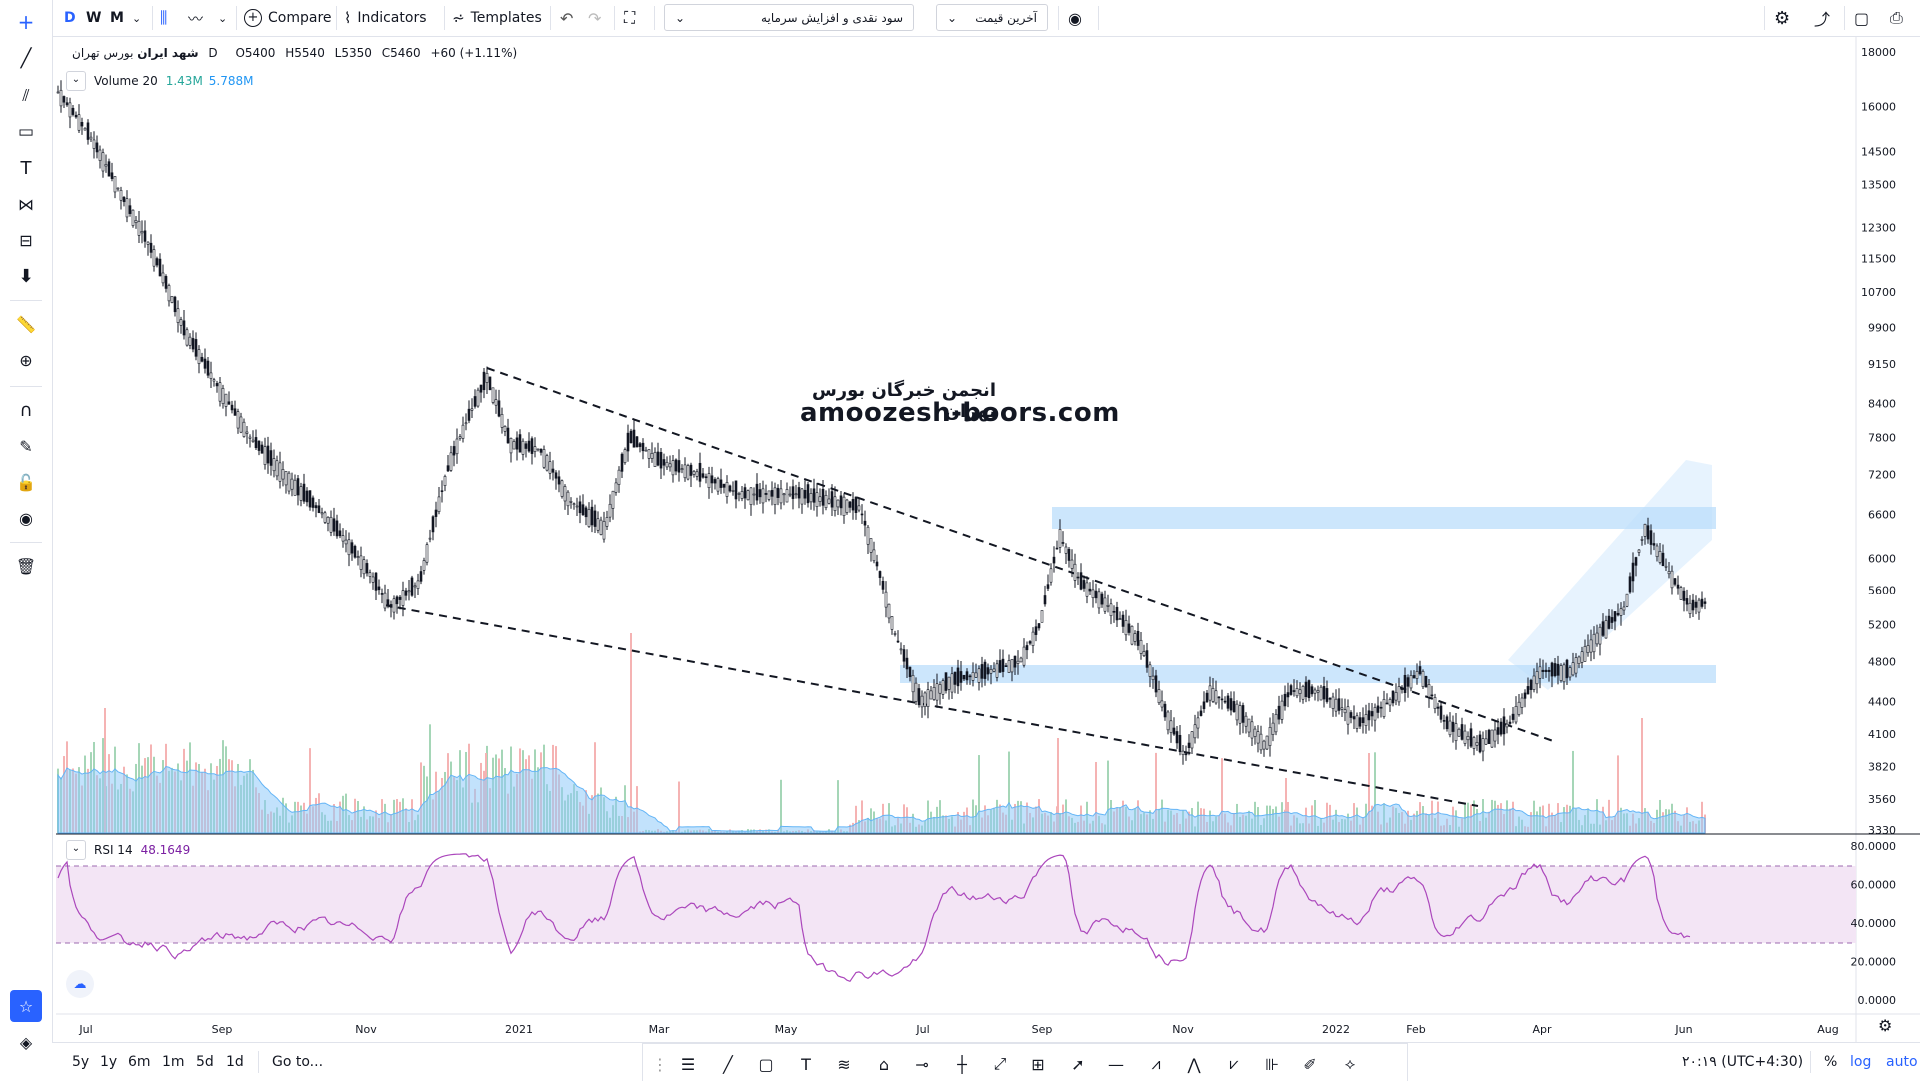  I want to click on abc-pattern-icon: ⋀, so click(1194, 1064).